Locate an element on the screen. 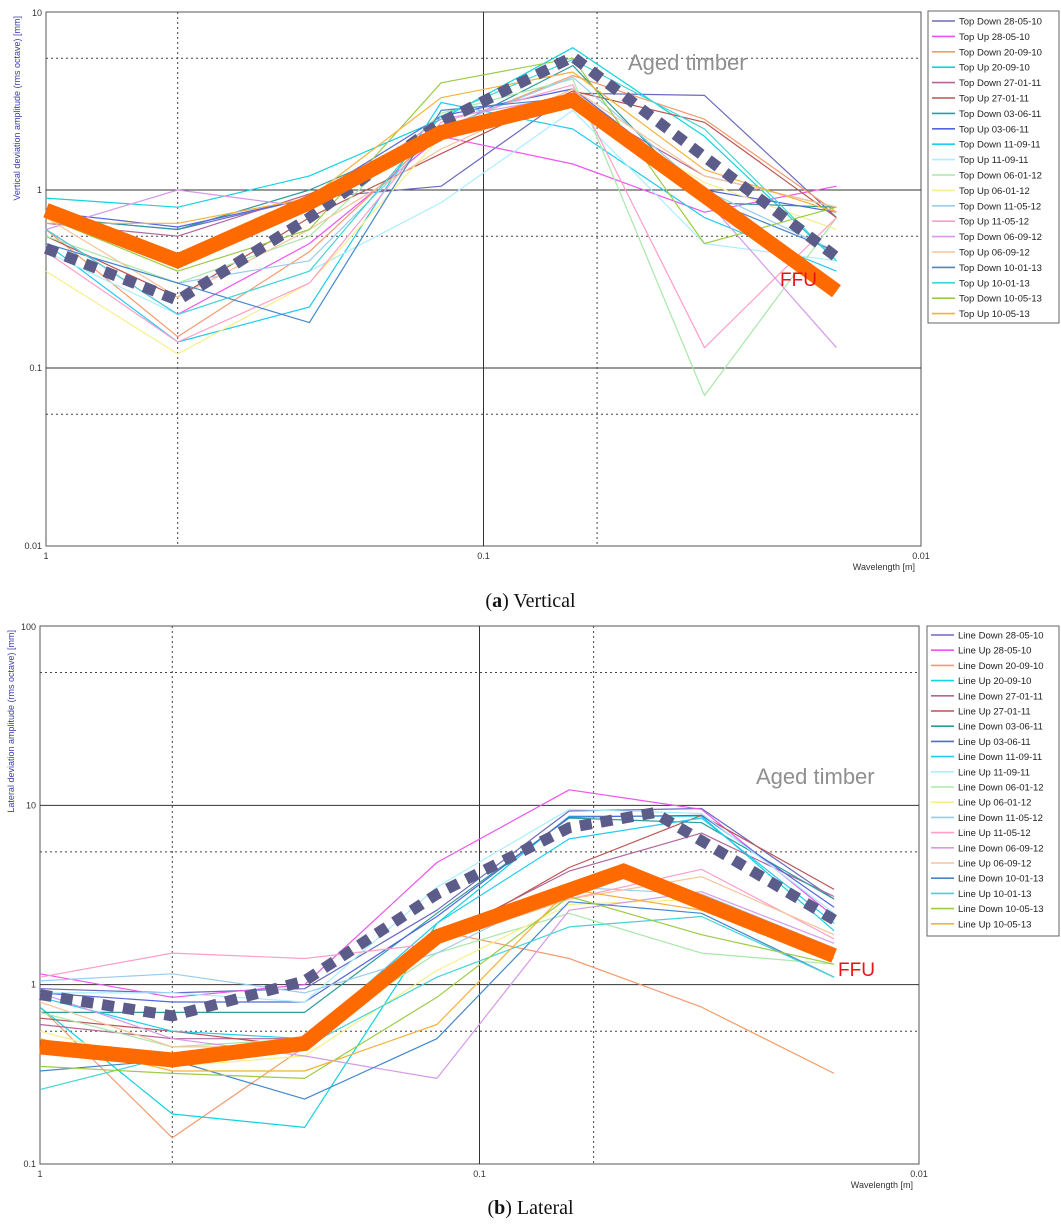  legend-item: Top Up 11-05-12 is located at coordinates (994, 222).